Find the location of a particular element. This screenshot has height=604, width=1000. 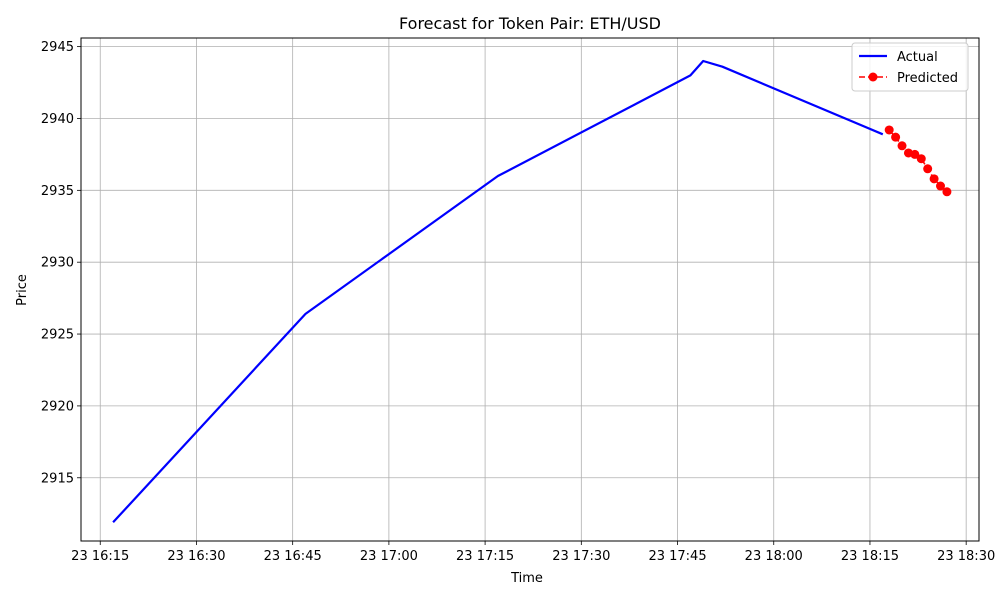

y-axis-label: Price is located at coordinates (22, 290).